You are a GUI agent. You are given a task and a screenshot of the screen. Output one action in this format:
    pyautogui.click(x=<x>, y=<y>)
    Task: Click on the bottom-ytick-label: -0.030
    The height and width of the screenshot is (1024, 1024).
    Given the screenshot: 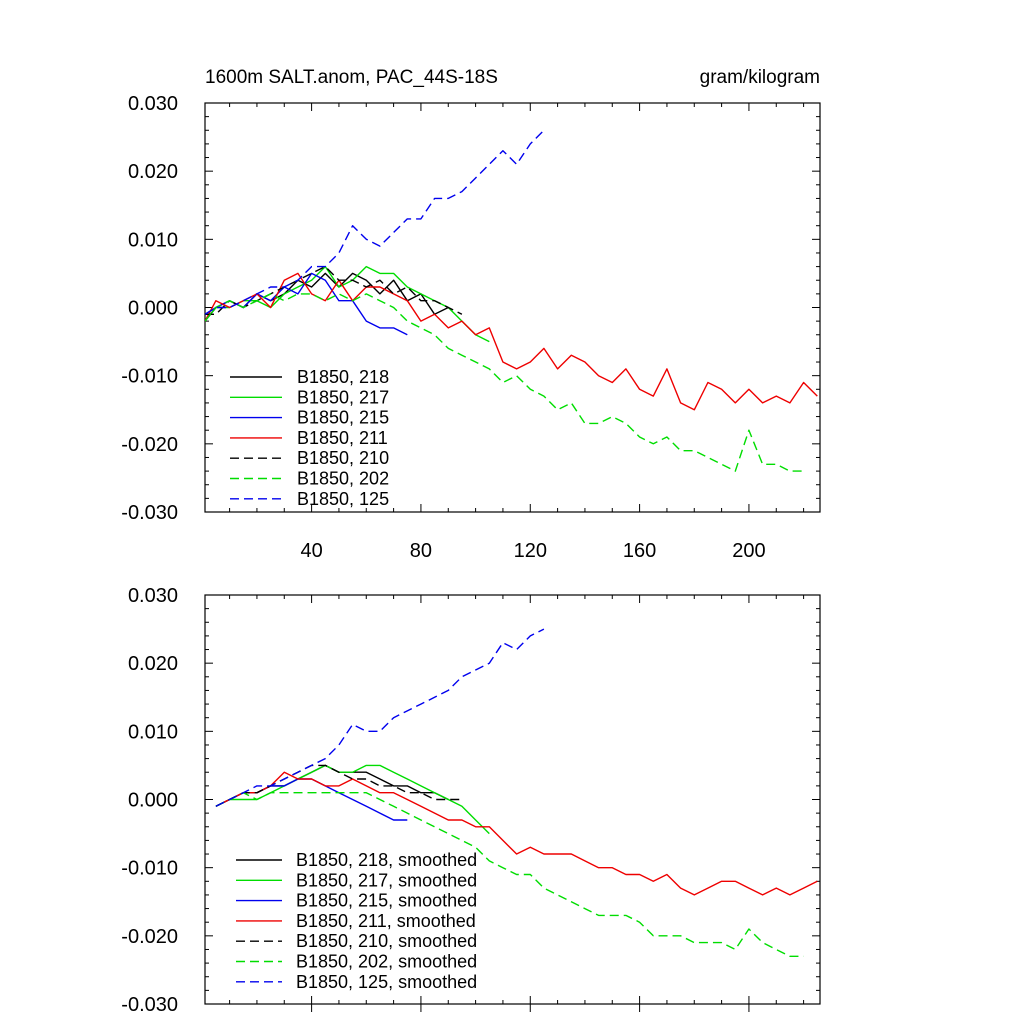 What is the action you would take?
    pyautogui.click(x=149, y=1005)
    